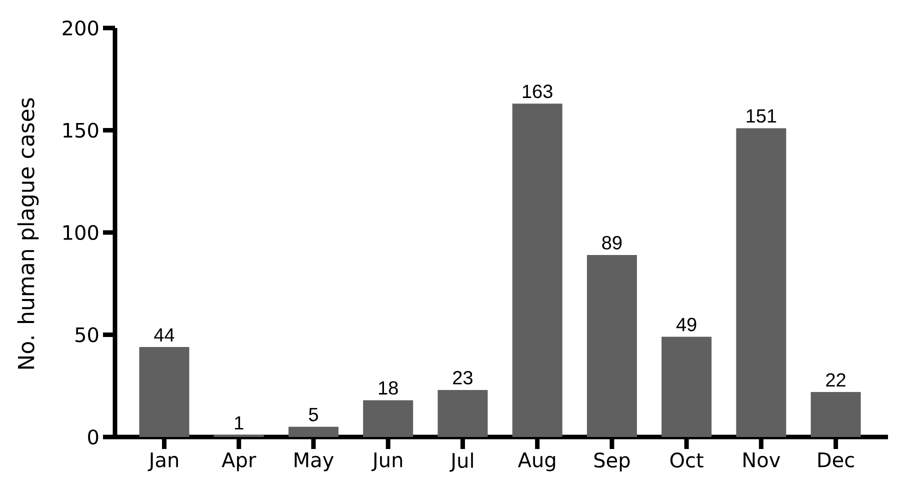  Describe the element at coordinates (836, 460) in the screenshot. I see `x-tick-label: Dec` at that location.